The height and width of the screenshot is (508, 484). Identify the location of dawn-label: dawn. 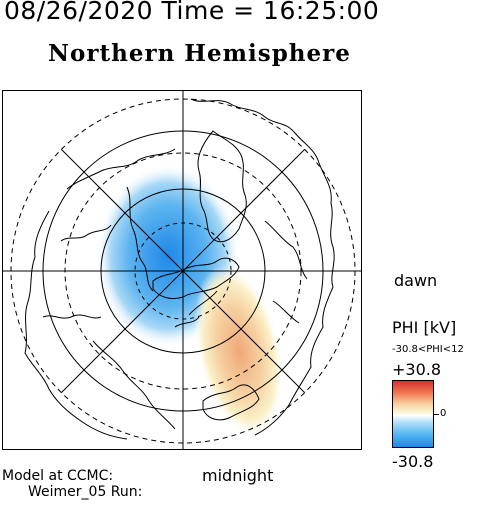
(416, 280).